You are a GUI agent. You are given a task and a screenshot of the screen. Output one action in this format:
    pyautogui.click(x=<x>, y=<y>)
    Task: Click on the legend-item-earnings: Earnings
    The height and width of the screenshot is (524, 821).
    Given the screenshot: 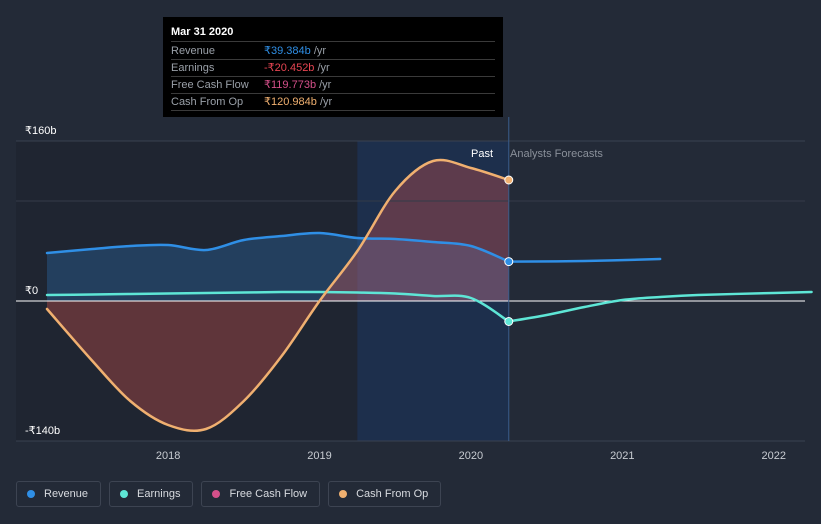 What is the action you would take?
    pyautogui.click(x=151, y=494)
    